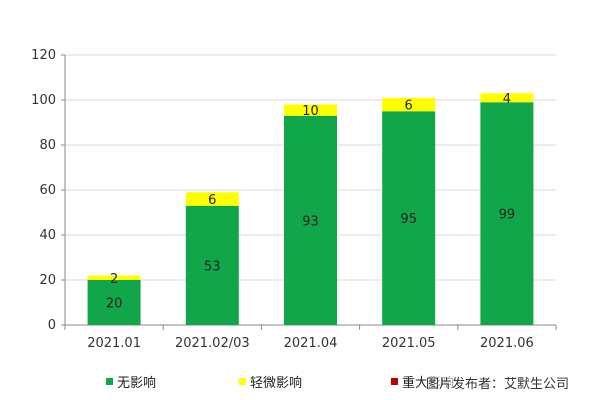 Image resolution: width=600 pixels, height=400 pixels. Describe the element at coordinates (114, 343) in the screenshot. I see `x-tick-label: 2021.01` at that location.